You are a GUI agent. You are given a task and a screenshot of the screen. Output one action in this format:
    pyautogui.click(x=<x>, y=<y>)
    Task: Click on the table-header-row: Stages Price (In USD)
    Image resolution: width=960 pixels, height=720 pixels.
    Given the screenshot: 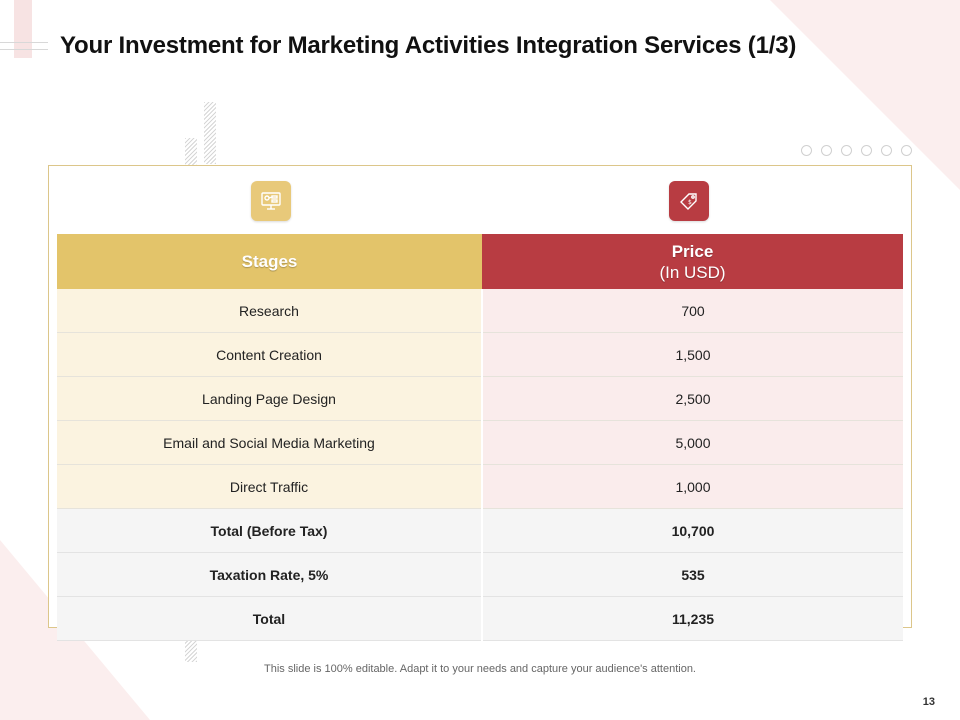 What is the action you would take?
    pyautogui.click(x=480, y=261)
    